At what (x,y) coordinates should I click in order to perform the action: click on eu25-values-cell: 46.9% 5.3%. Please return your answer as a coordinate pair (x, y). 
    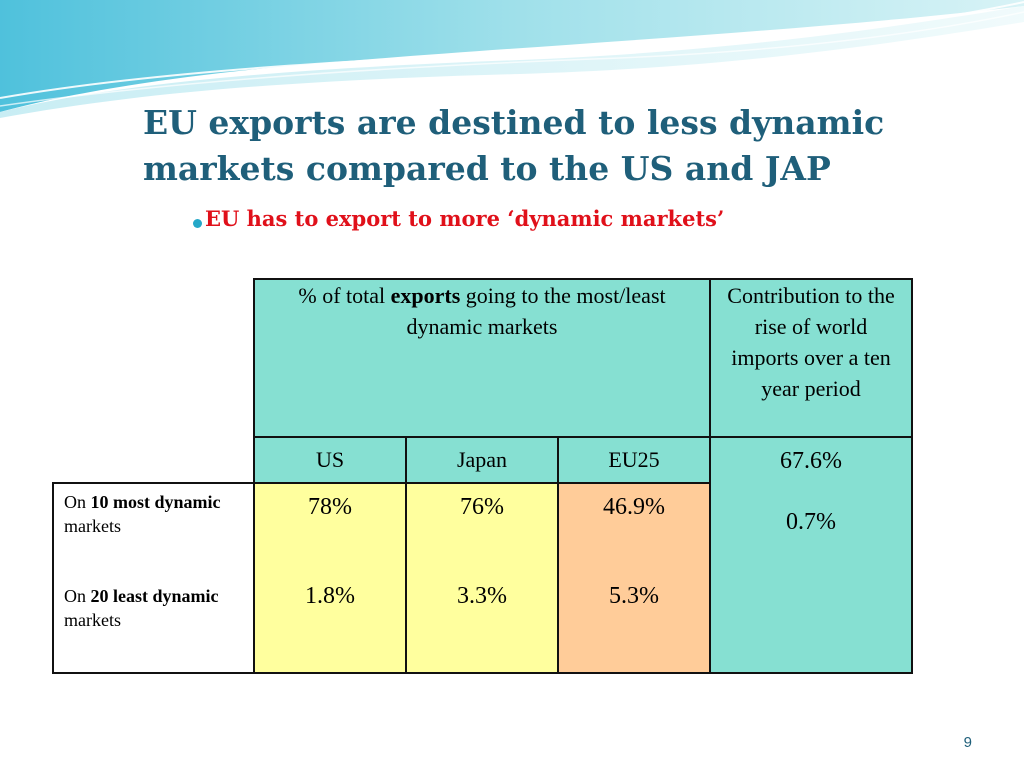
    Looking at the image, I should click on (634, 578).